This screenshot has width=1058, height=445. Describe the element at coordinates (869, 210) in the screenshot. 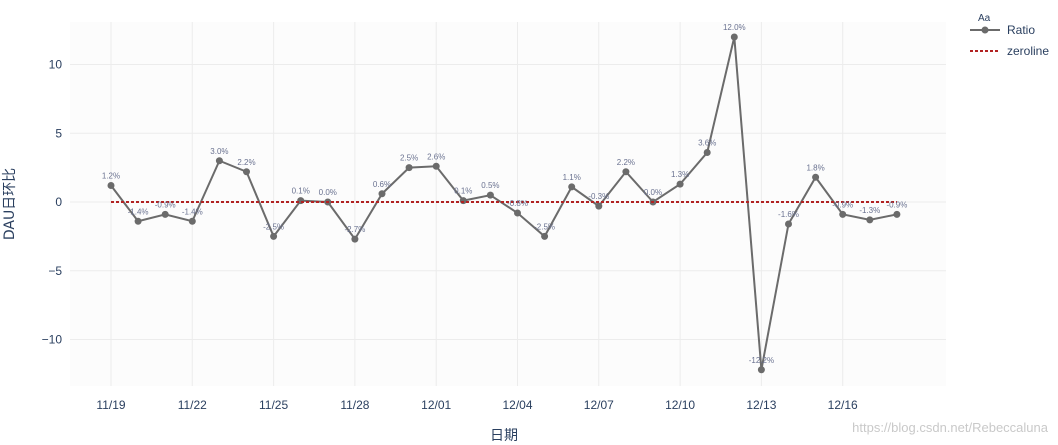

I see `data-label: -1.3%` at that location.